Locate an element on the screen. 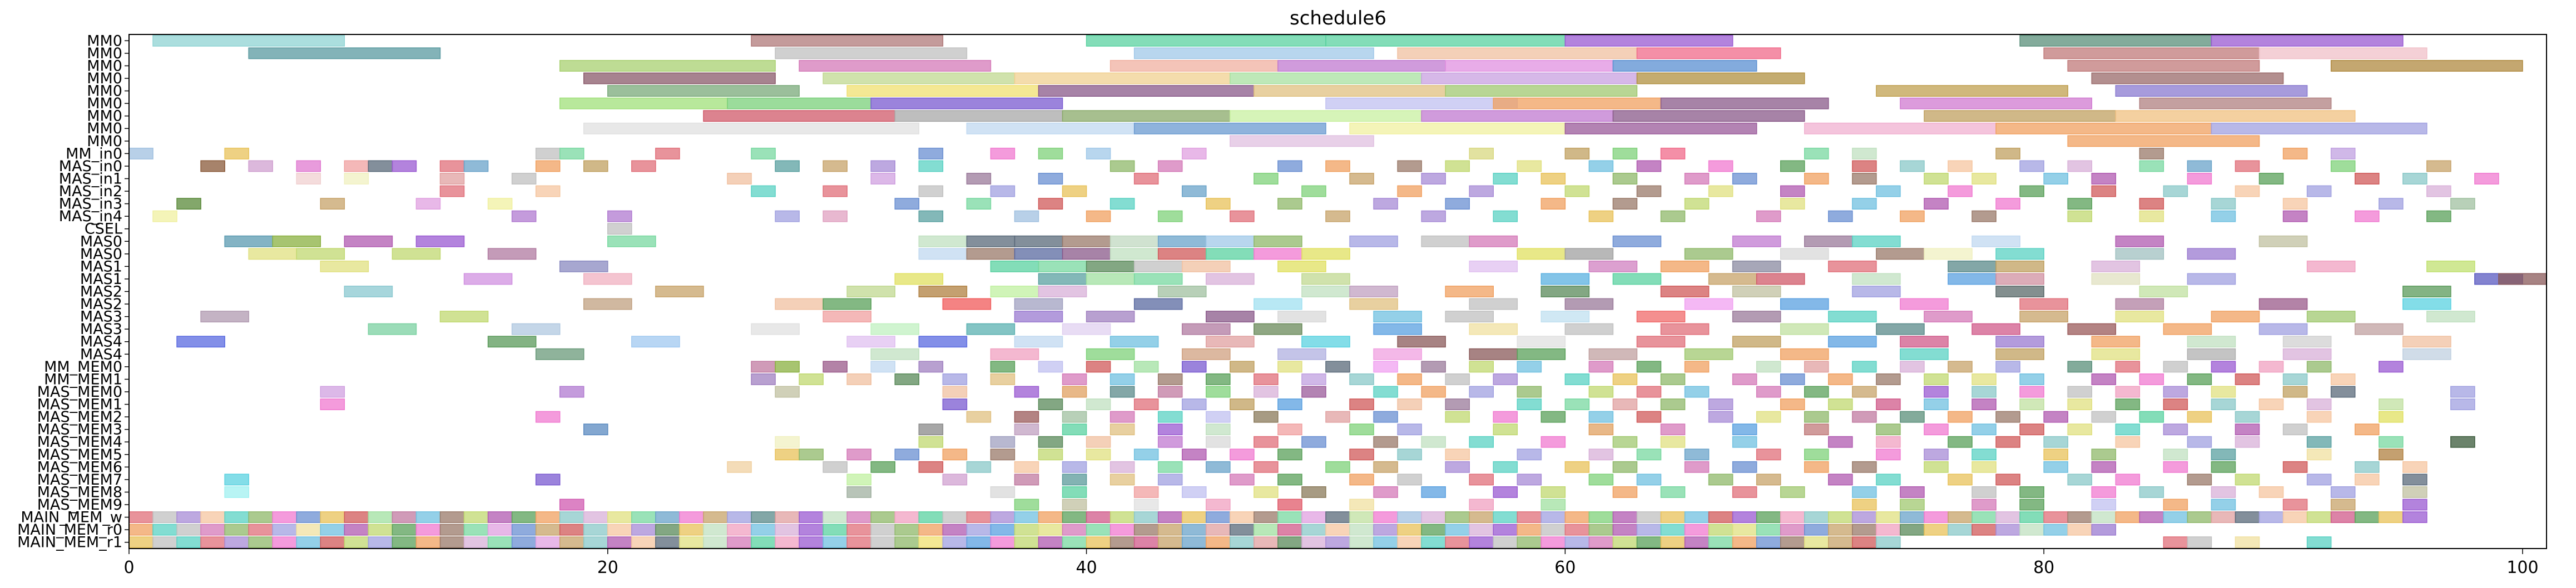 The image size is (2576, 588). y-tick-label: MAIN_MEM_w is located at coordinates (71, 517).